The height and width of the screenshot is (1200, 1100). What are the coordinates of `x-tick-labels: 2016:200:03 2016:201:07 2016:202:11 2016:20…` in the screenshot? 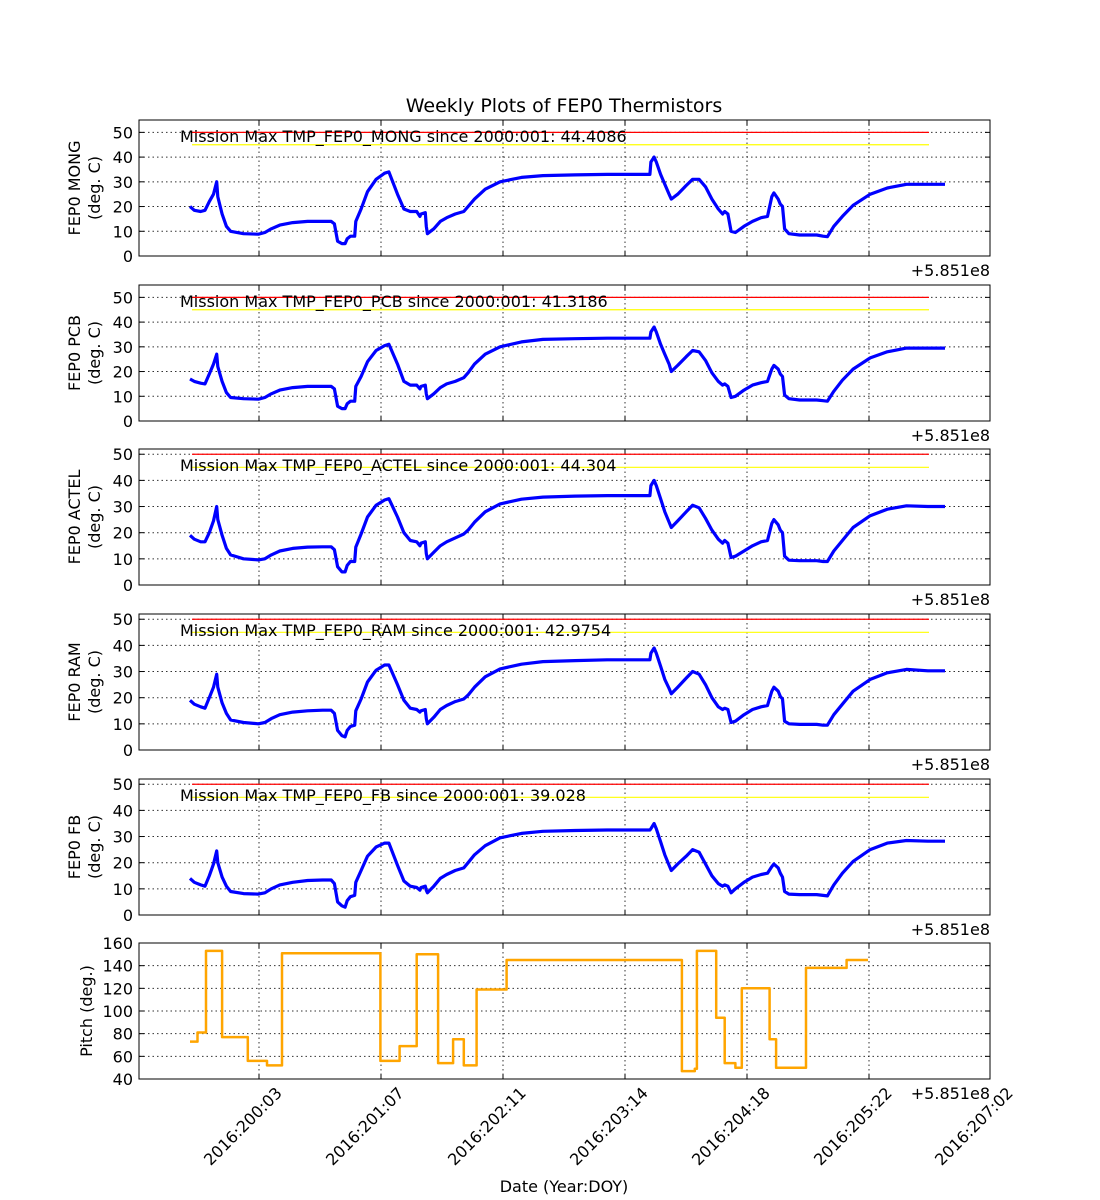 It's located at (608, 1121).